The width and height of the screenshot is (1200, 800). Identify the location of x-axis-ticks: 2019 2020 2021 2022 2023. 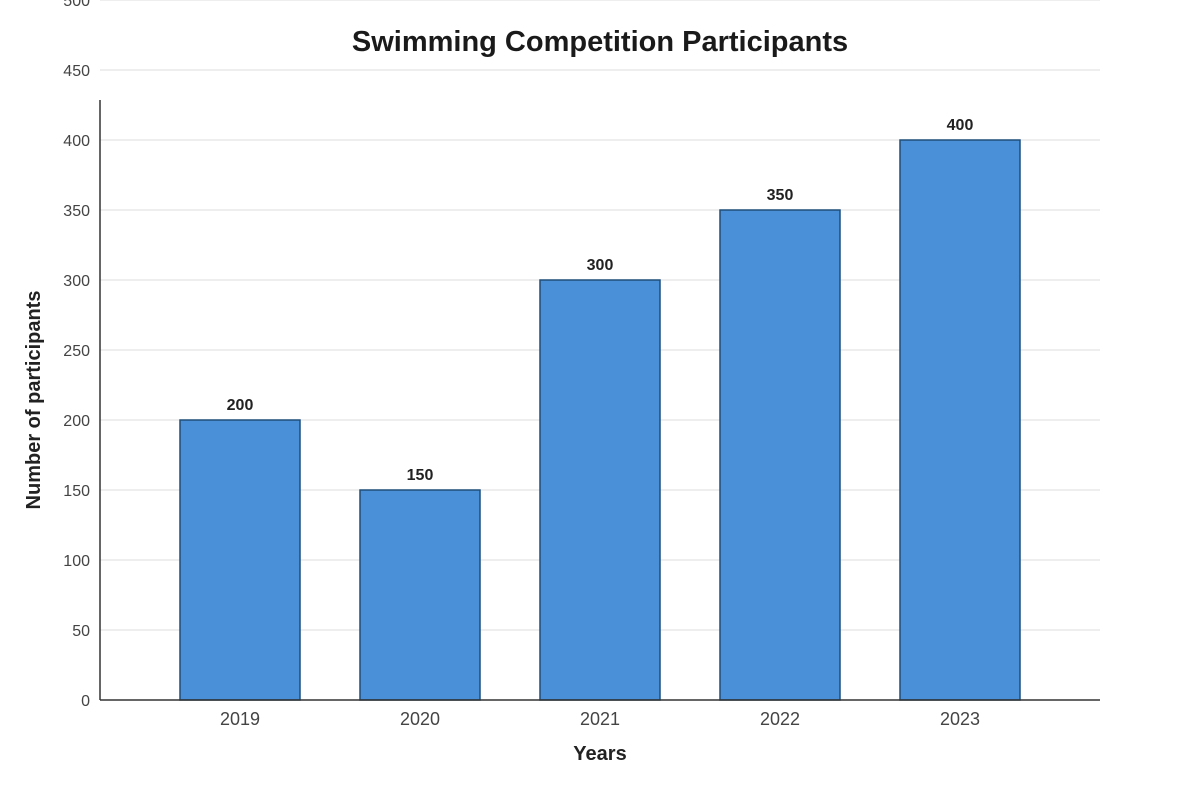
(600, 719).